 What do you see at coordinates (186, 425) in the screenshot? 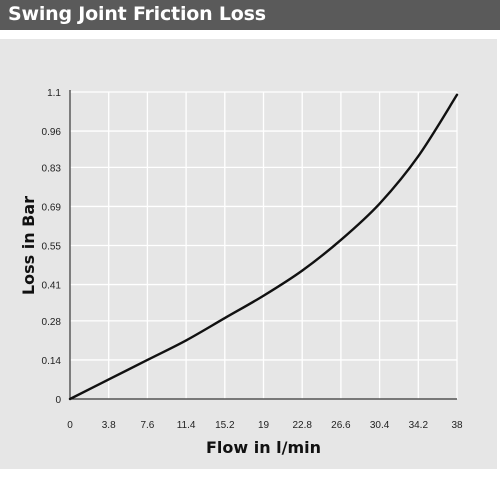
I see `x-tick-label: 11.4` at bounding box center [186, 425].